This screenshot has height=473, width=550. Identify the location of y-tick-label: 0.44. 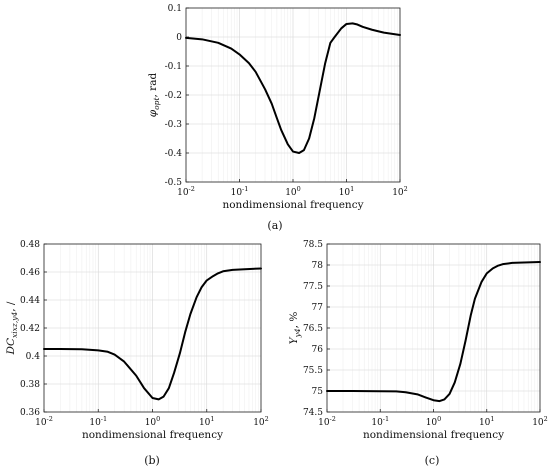
(30, 301).